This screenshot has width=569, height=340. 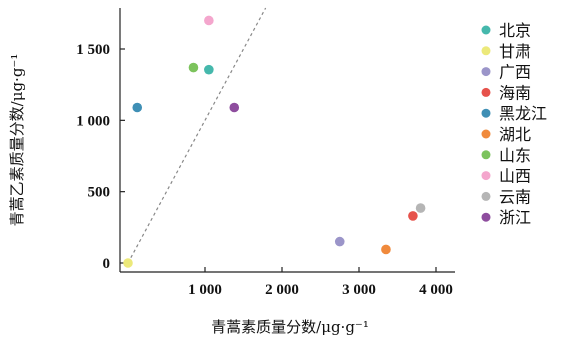 What do you see at coordinates (290, 327) in the screenshot?
I see `x-axis-title: 青蒿素质量分数/μg·g⁻¹` at bounding box center [290, 327].